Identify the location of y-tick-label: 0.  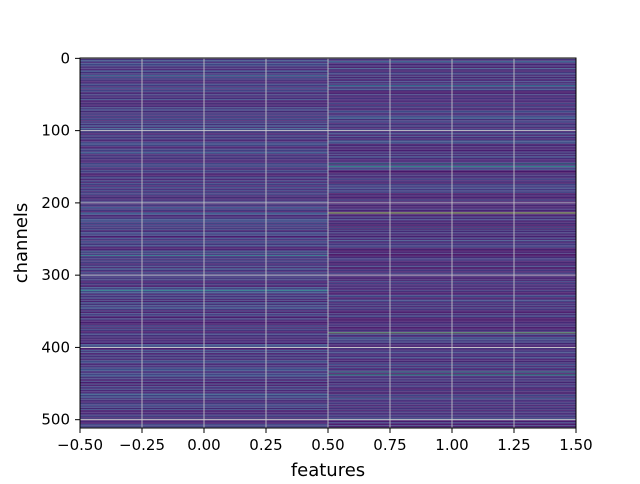
(65, 58).